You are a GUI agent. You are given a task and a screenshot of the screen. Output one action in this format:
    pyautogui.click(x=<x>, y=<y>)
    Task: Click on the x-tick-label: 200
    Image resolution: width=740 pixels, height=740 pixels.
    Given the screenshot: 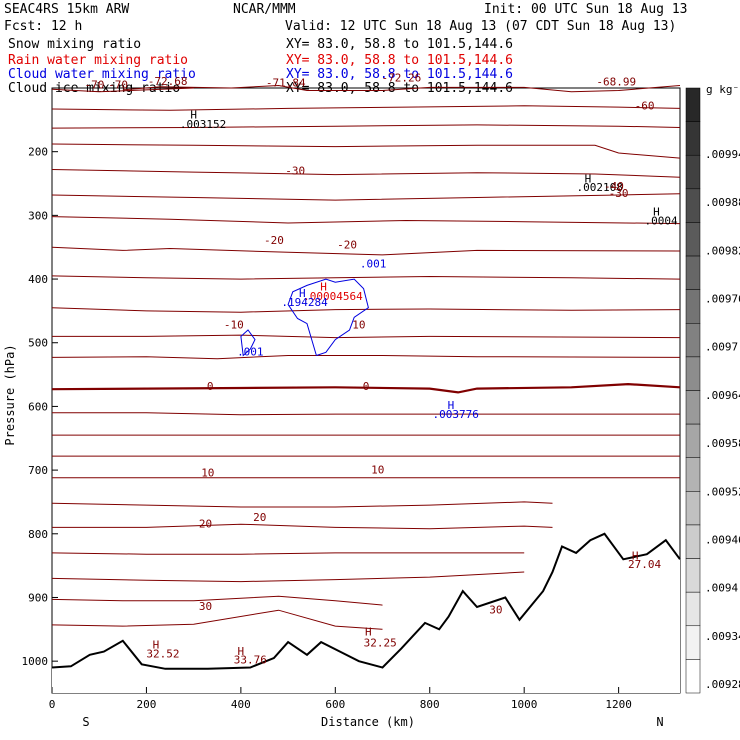 What is the action you would take?
    pyautogui.click(x=146, y=704)
    